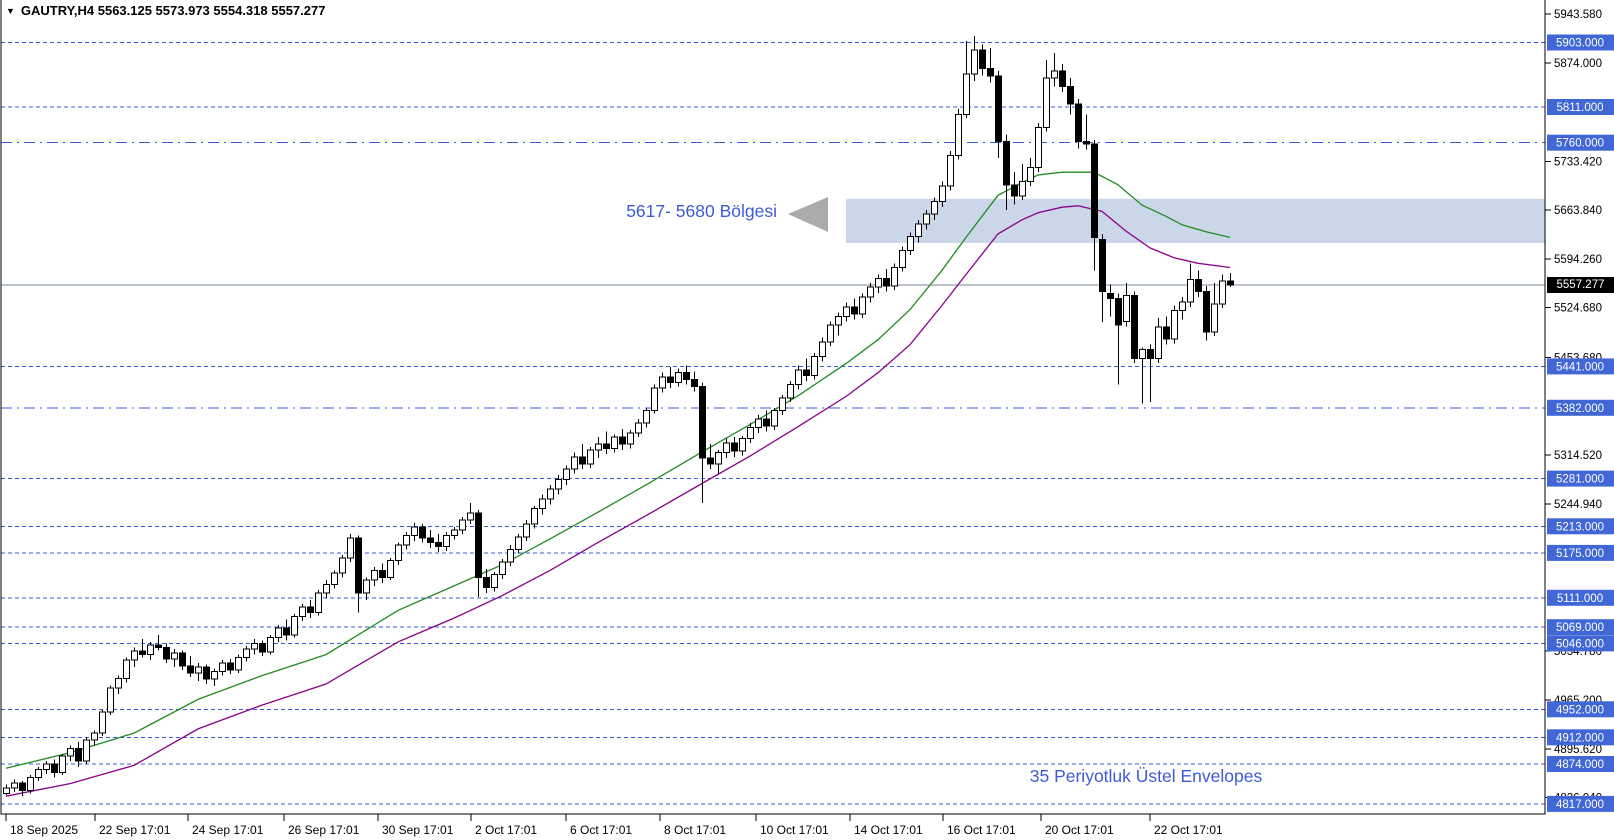 This screenshot has height=840, width=1614. I want to click on price-tick-label: 5314.520, so click(1578, 456).